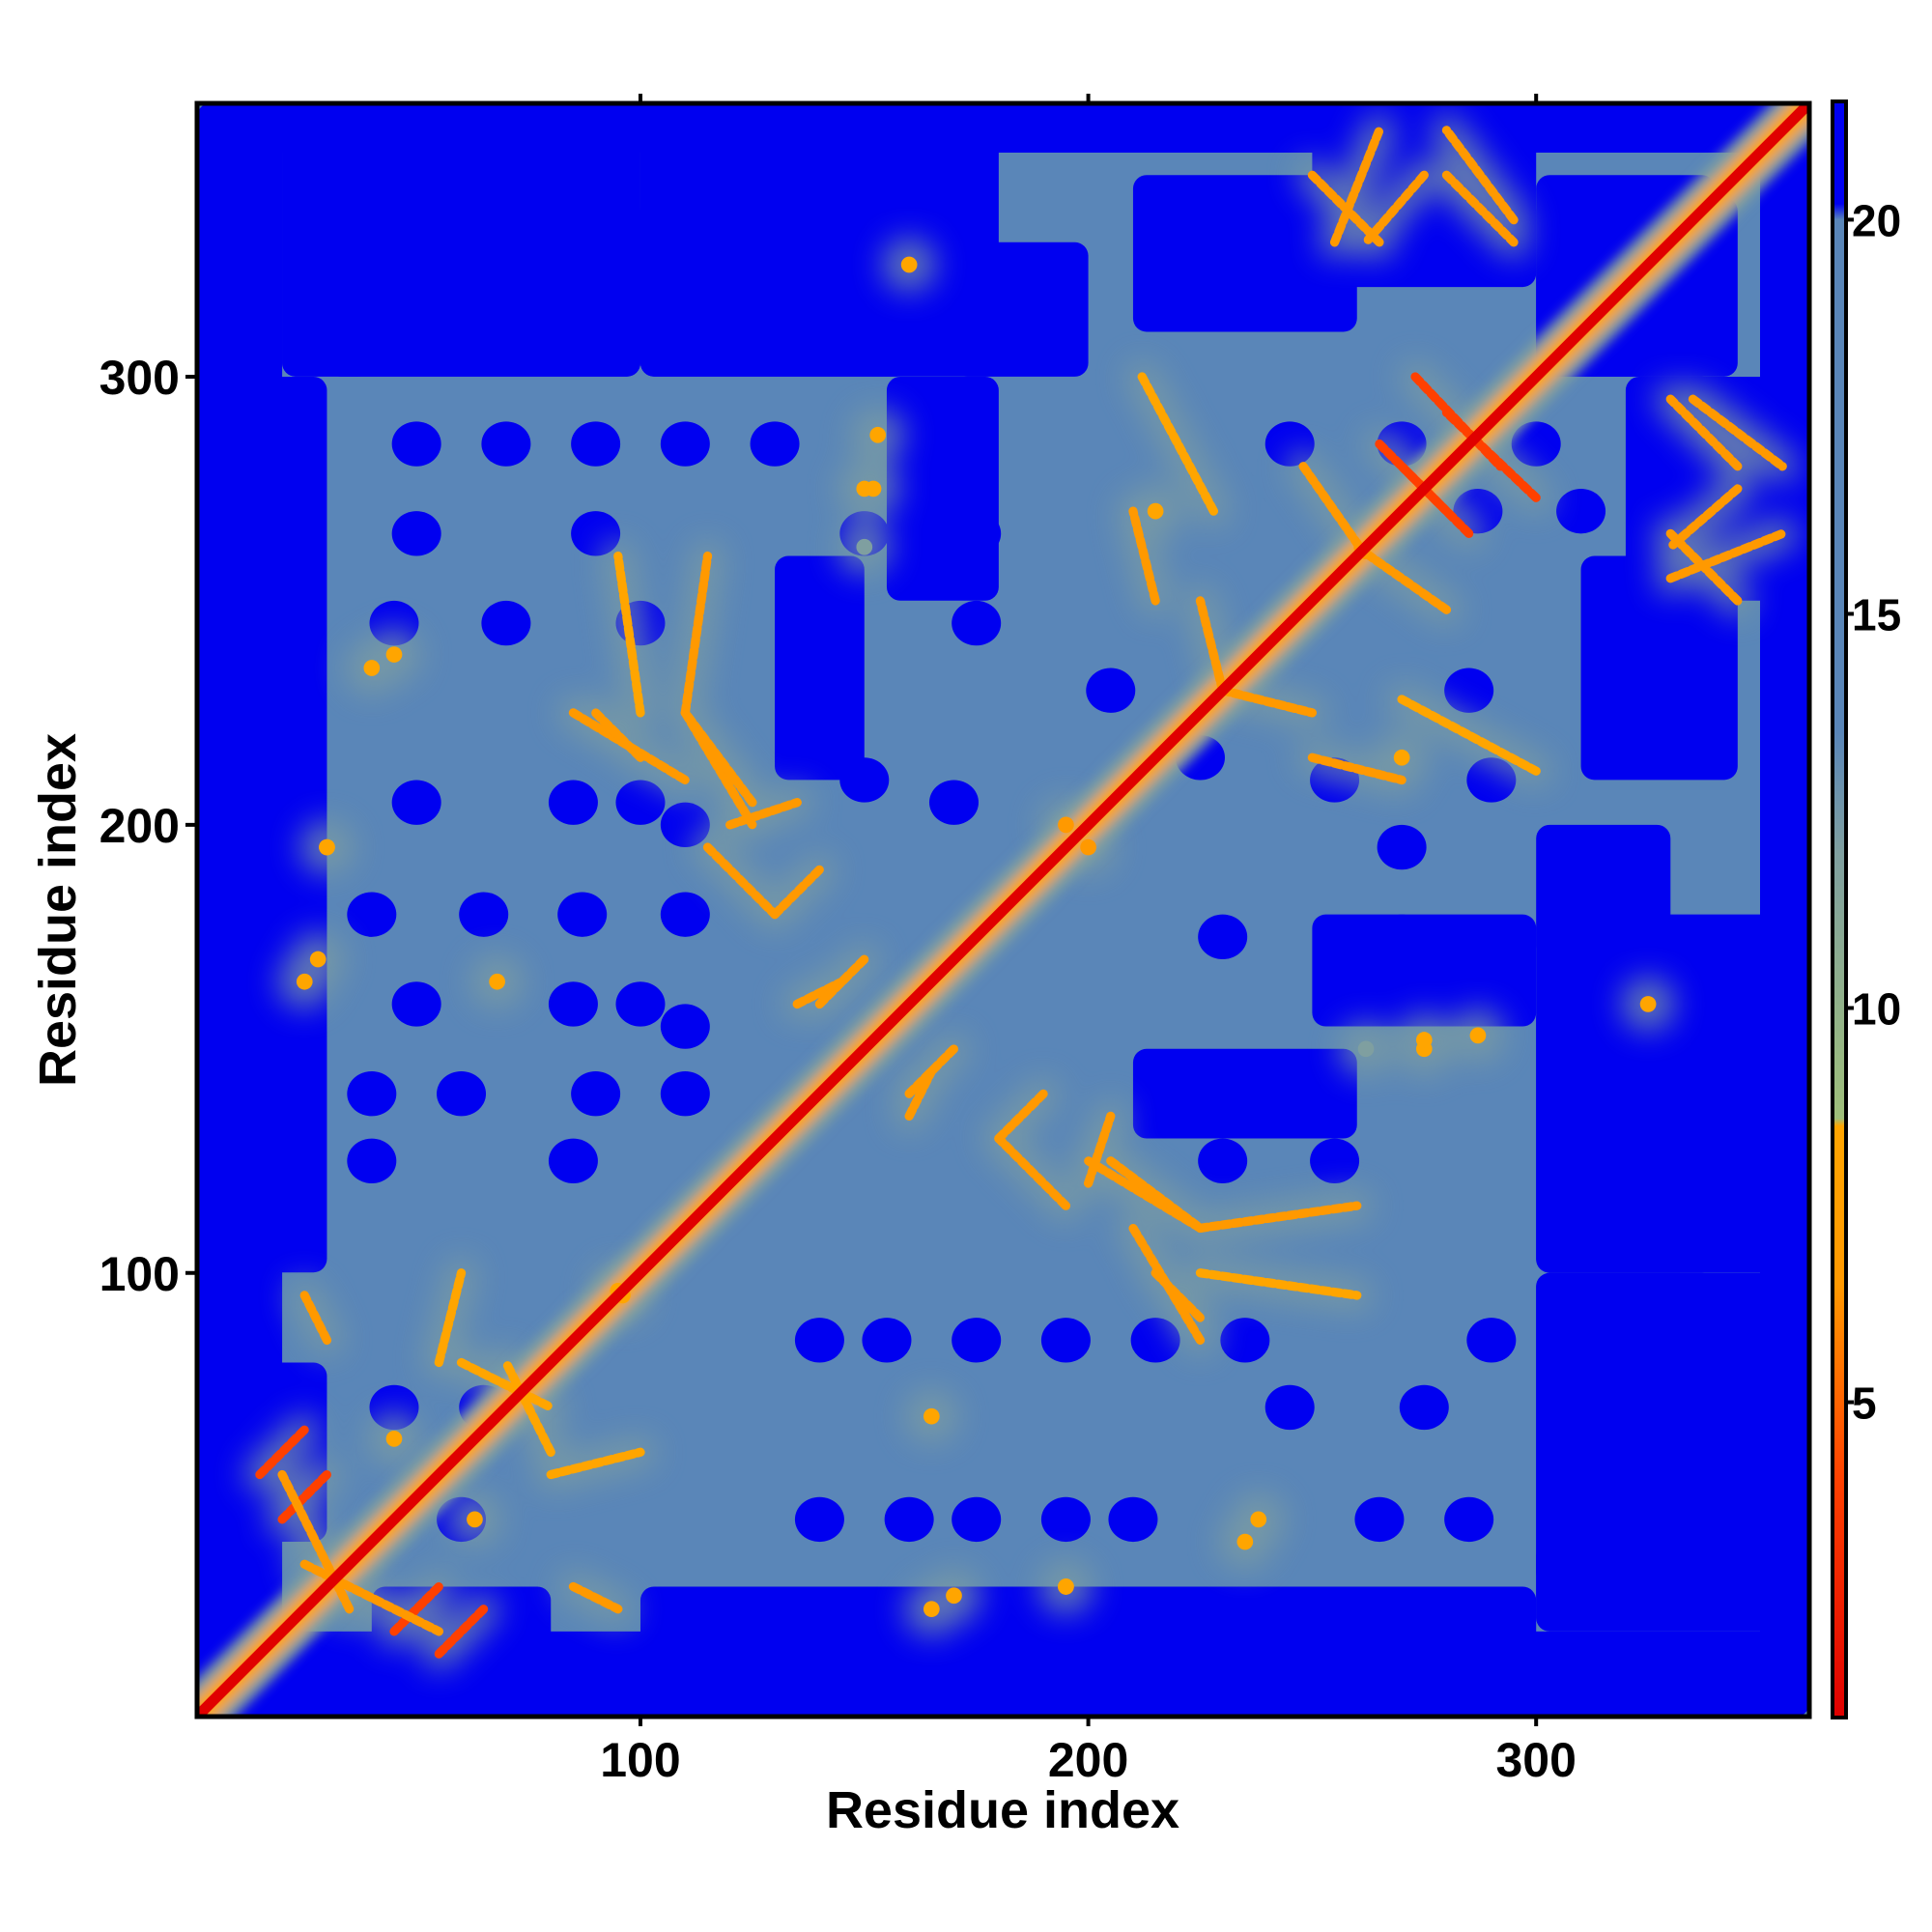 This screenshot has width=1932, height=1932. Describe the element at coordinates (1032, 1171) in the screenshot. I see `contact-feature-14-mirror` at that location.